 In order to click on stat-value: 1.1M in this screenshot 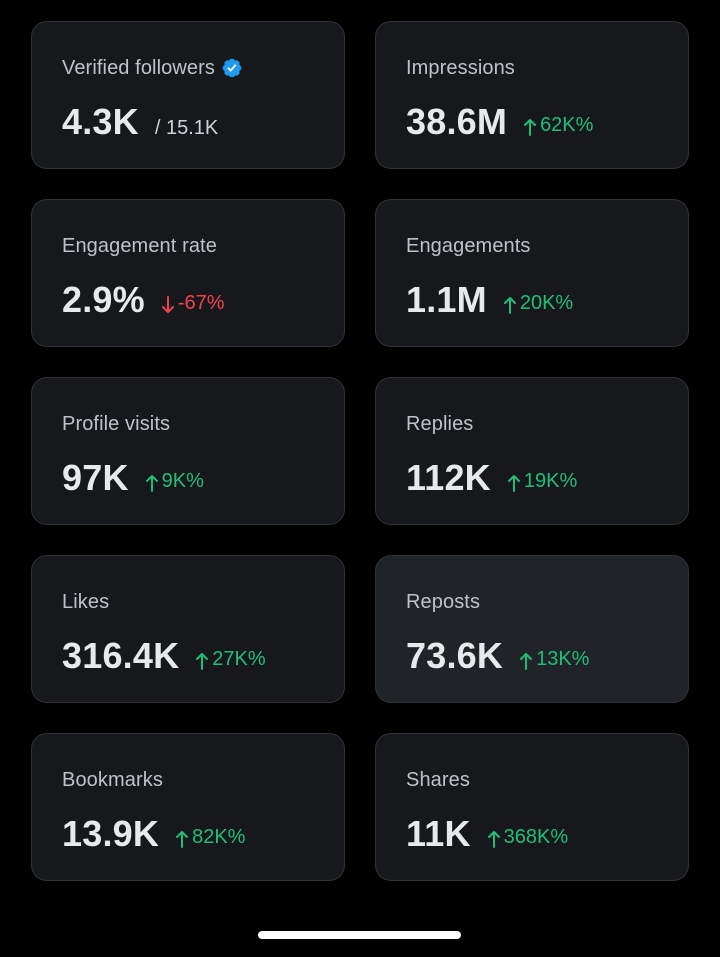, I will do `click(446, 299)`.